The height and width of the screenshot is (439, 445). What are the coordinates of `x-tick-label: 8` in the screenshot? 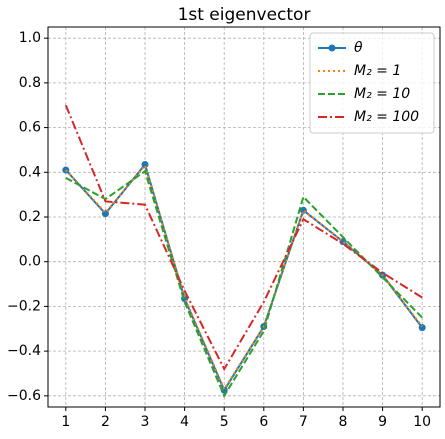 It's located at (343, 422).